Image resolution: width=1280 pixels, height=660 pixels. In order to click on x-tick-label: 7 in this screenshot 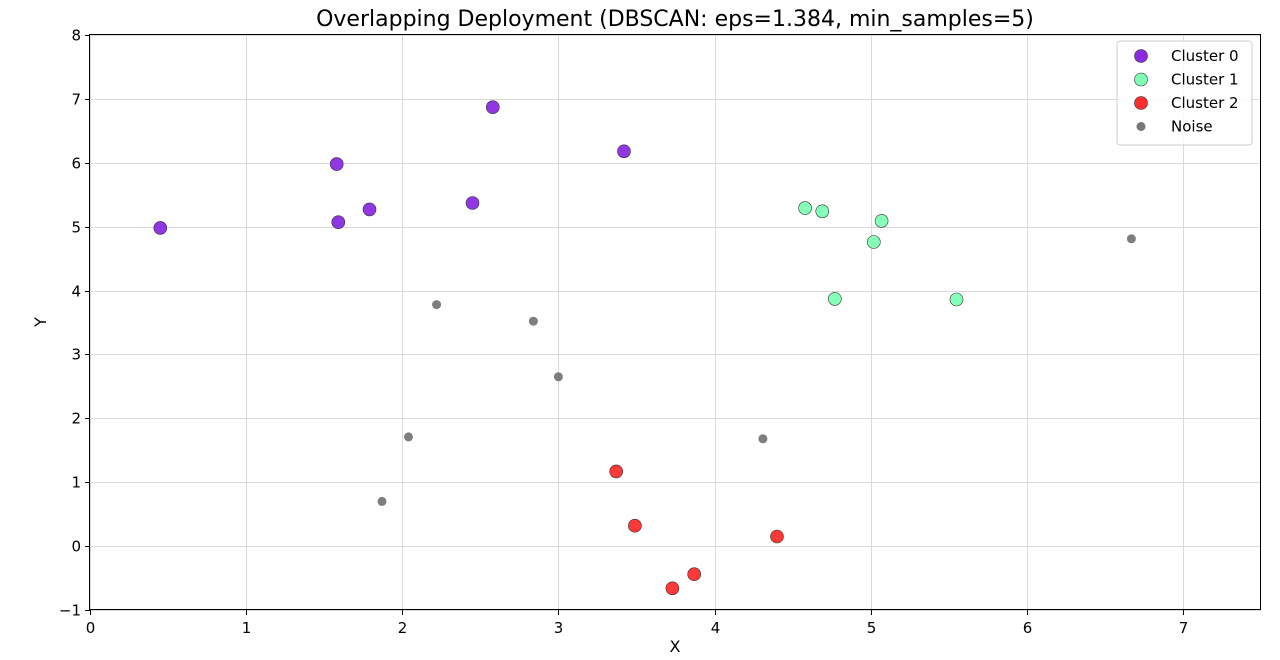, I will do `click(1184, 628)`.